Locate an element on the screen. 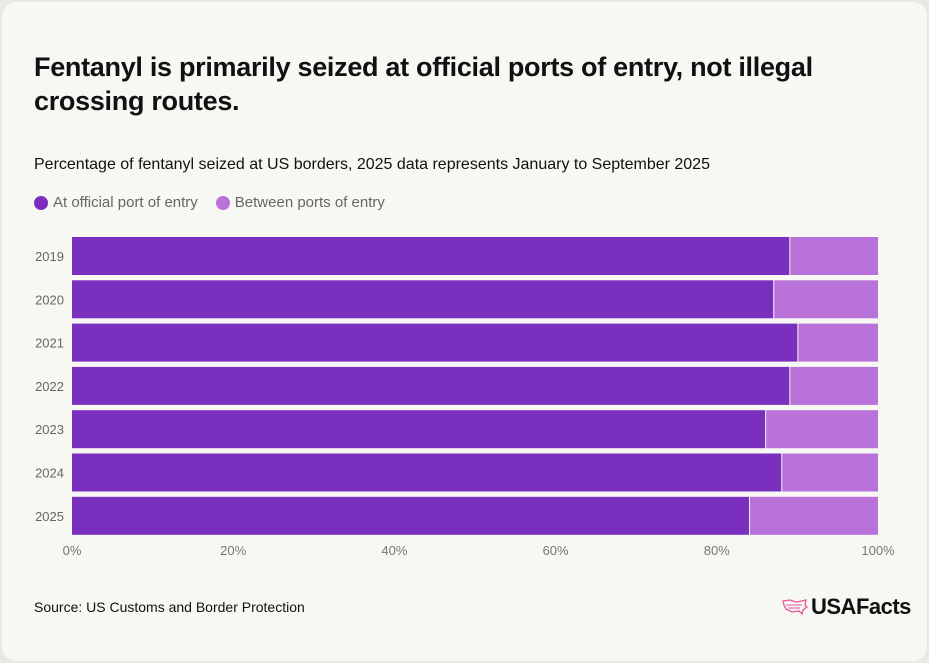  x-tick-label: 40% is located at coordinates (394, 550).